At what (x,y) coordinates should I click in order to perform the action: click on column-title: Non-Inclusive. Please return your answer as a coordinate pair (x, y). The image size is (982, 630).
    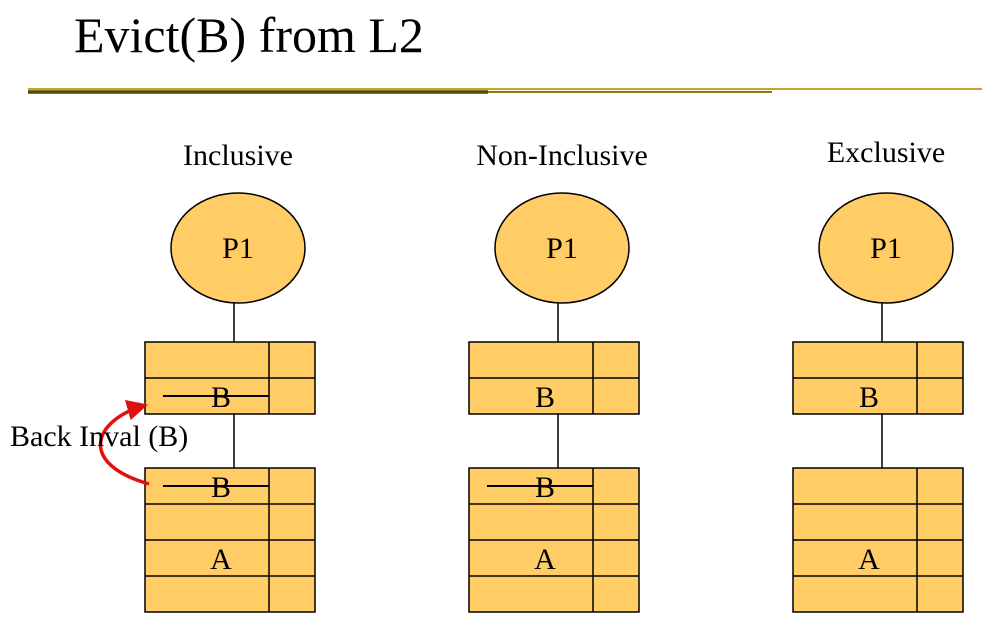
    Looking at the image, I should click on (562, 155).